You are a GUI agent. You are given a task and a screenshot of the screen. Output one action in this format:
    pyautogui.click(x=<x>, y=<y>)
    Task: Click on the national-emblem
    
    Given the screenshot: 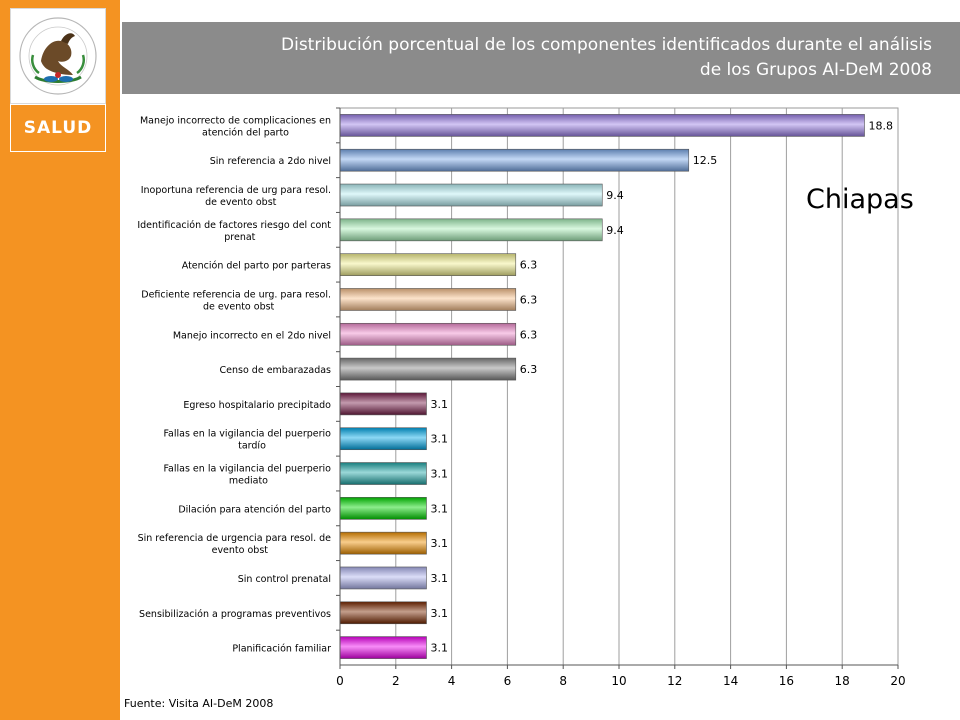 What is the action you would take?
    pyautogui.click(x=58, y=56)
    